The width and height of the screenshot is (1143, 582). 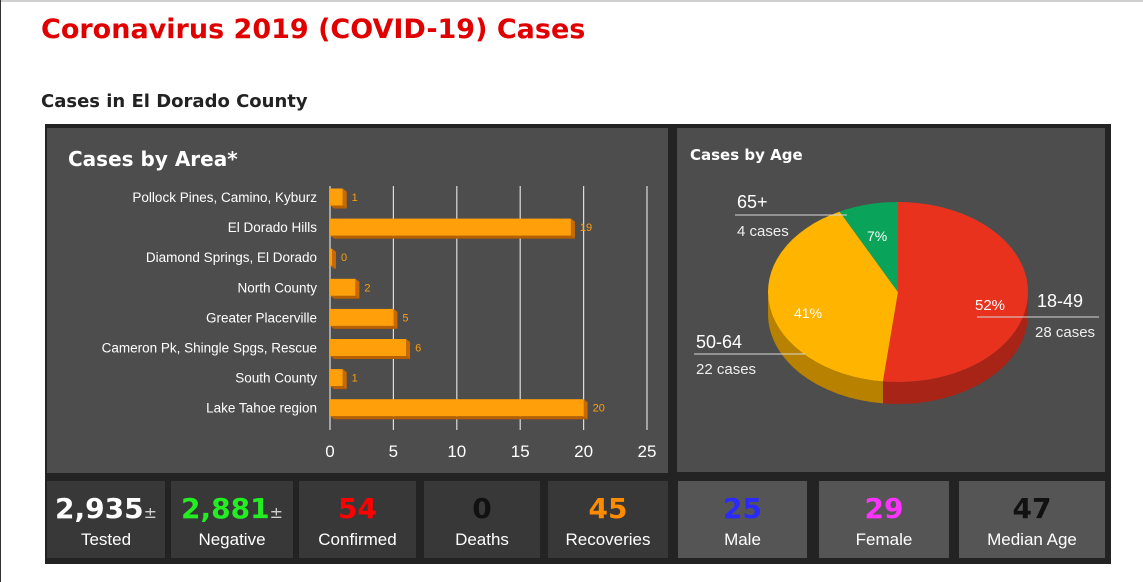 What do you see at coordinates (583, 451) in the screenshot?
I see `x-tick-label: 20` at bounding box center [583, 451].